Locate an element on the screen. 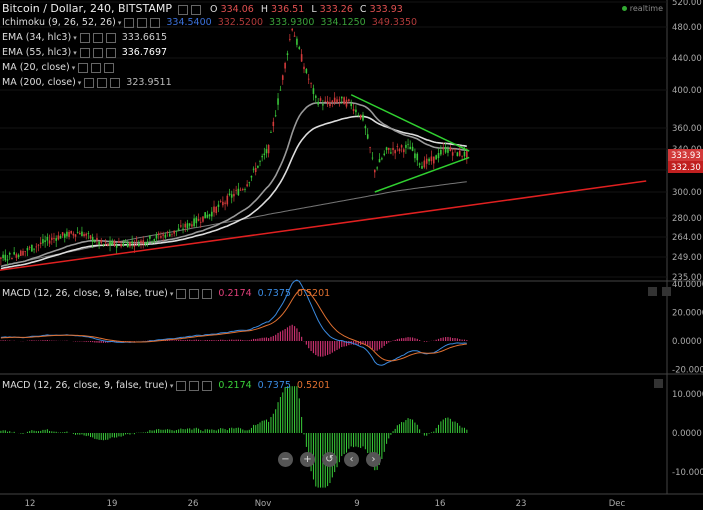 This screenshot has width=703, height=510. indicator-legend: MA (200, close) ▾ 323.9511 is located at coordinates (87, 83).